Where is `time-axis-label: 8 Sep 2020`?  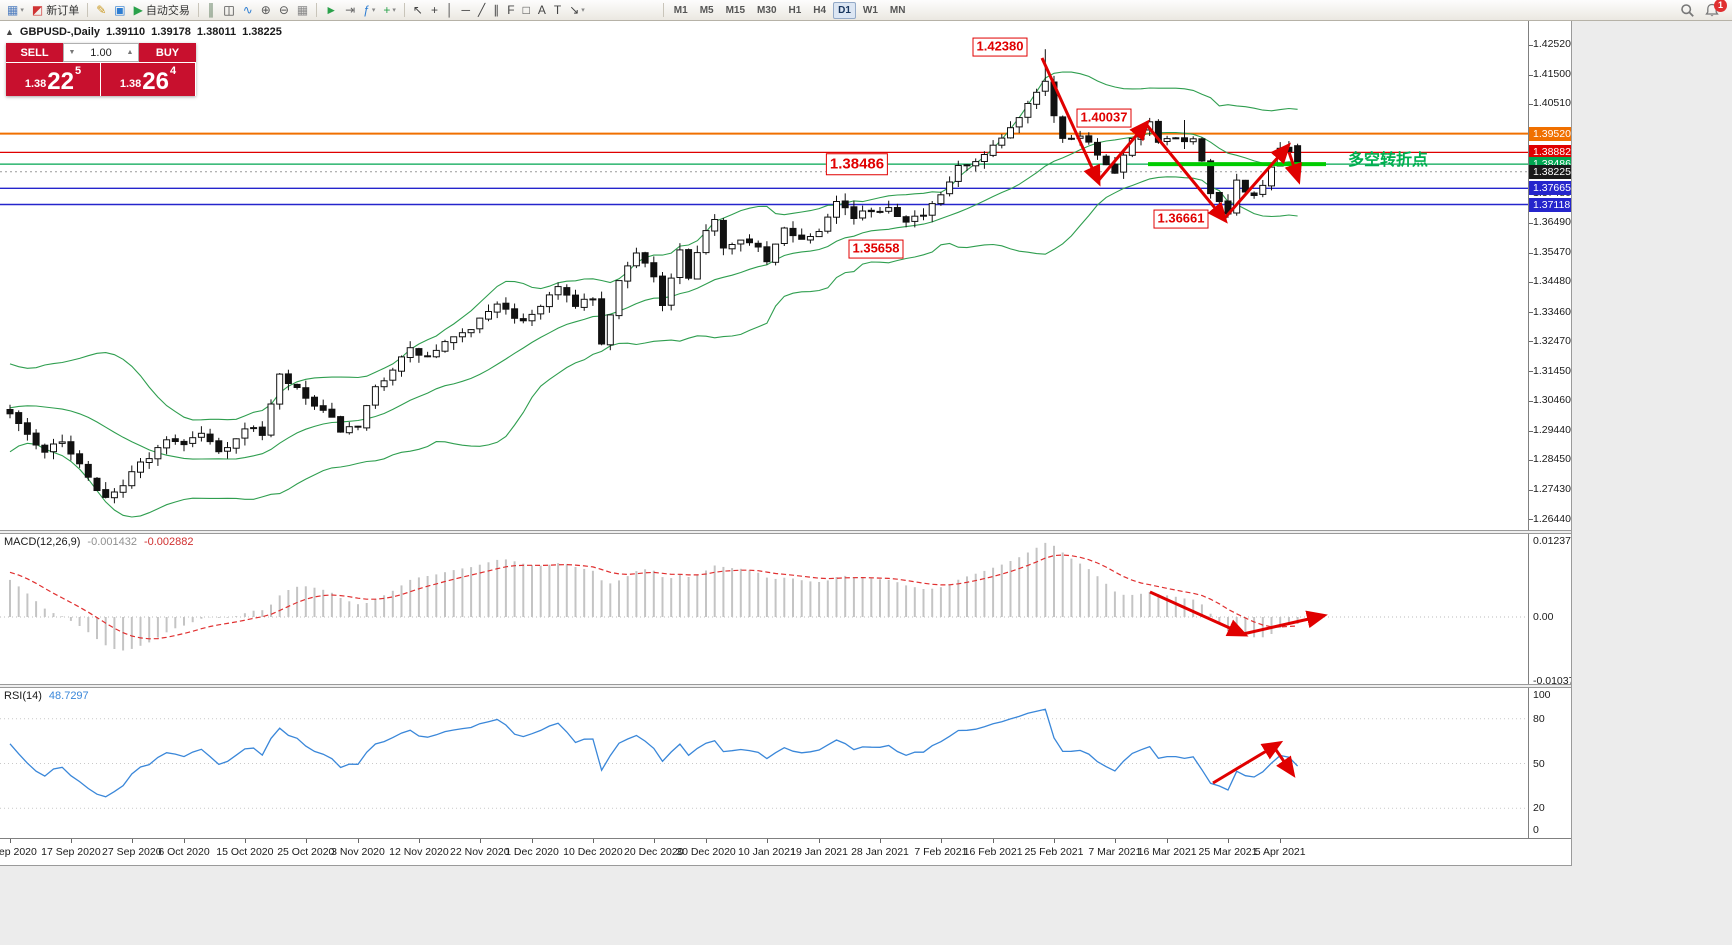
time-axis-label: 8 Sep 2020 is located at coordinates (18, 852).